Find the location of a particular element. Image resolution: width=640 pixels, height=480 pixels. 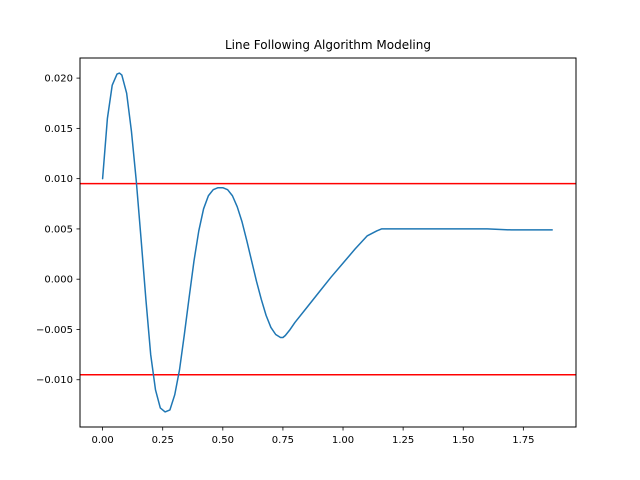

y-tick-label: −0.010 is located at coordinates (54, 380).